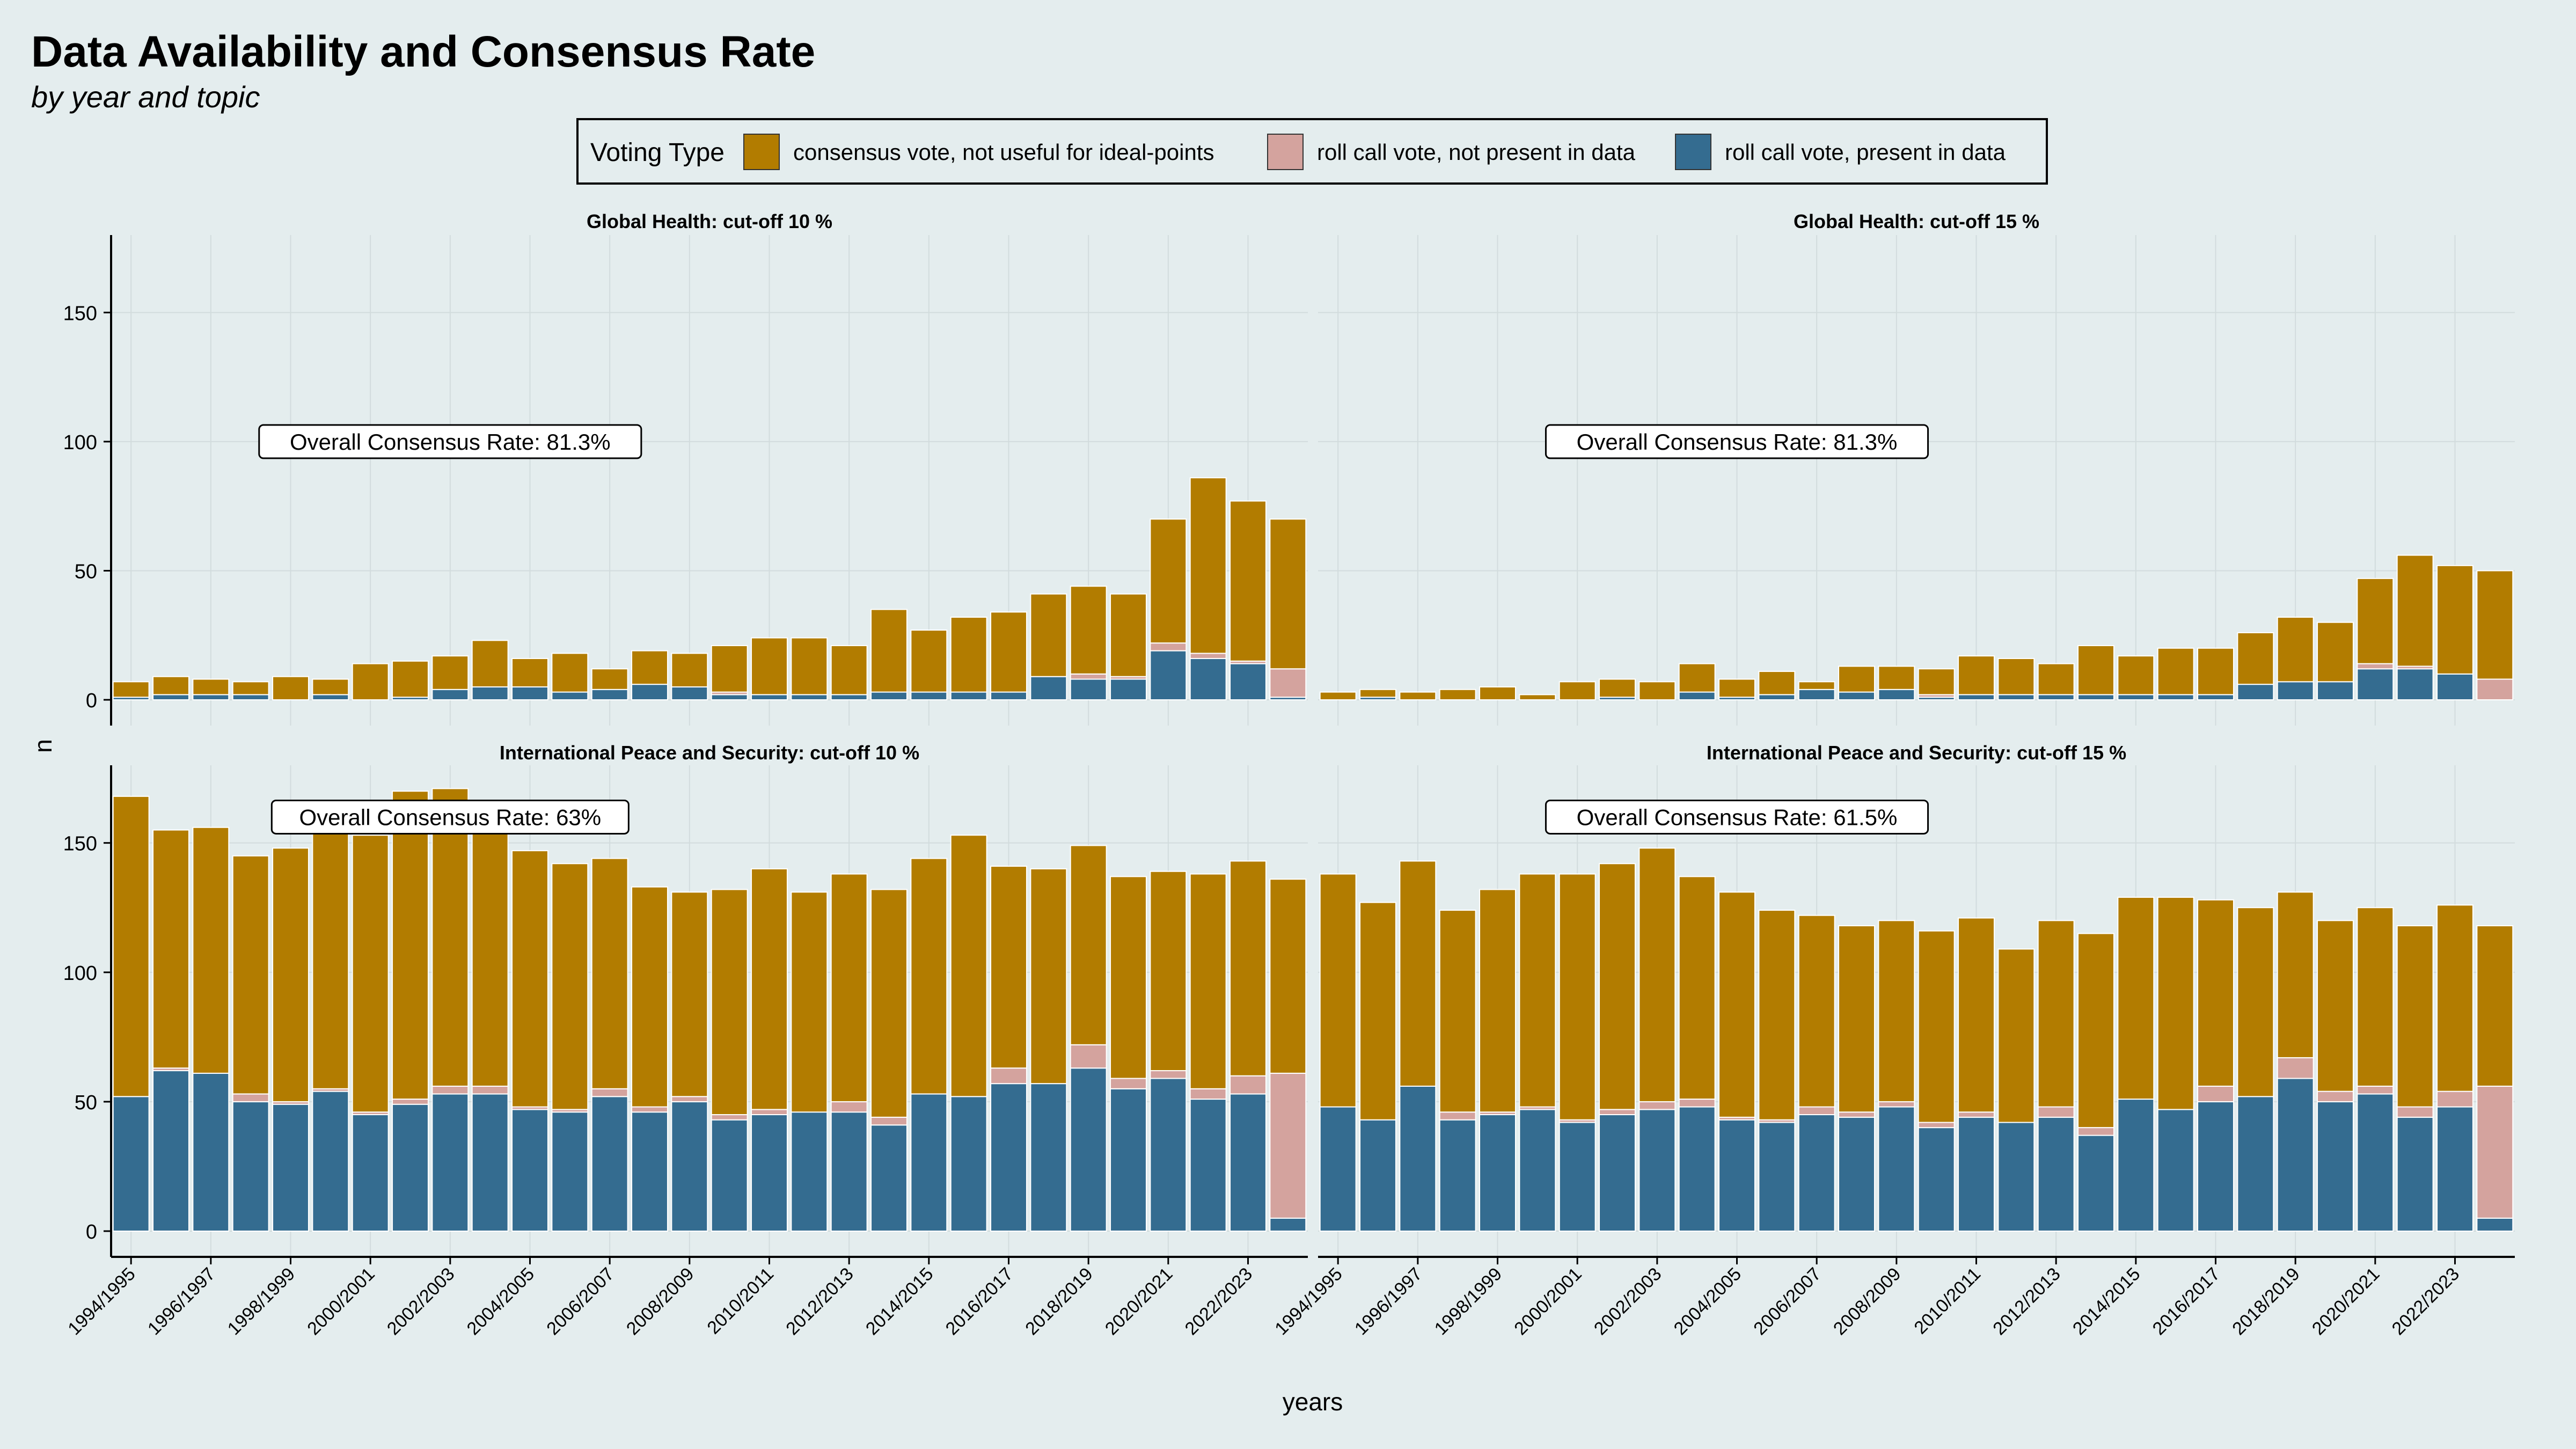 Image resolution: width=2576 pixels, height=1449 pixels. Describe the element at coordinates (657, 152) in the screenshot. I see `legend-title: Voting Type` at that location.